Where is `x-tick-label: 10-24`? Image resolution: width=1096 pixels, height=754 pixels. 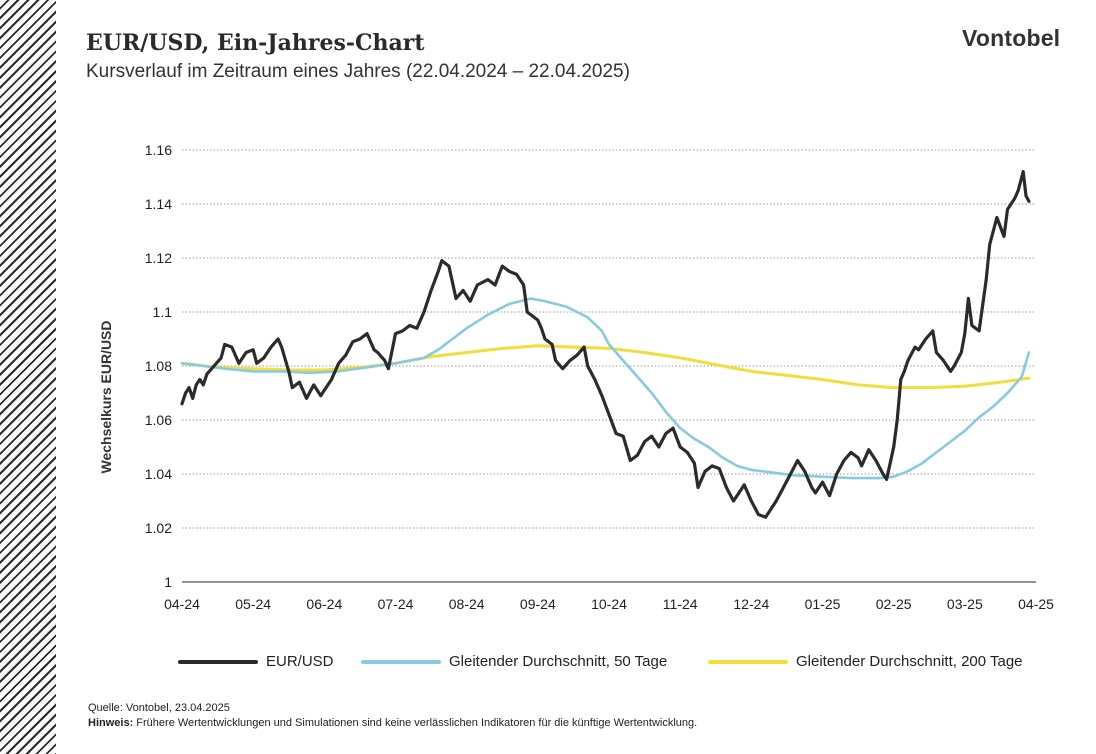
x-tick-label: 10-24 is located at coordinates (609, 604).